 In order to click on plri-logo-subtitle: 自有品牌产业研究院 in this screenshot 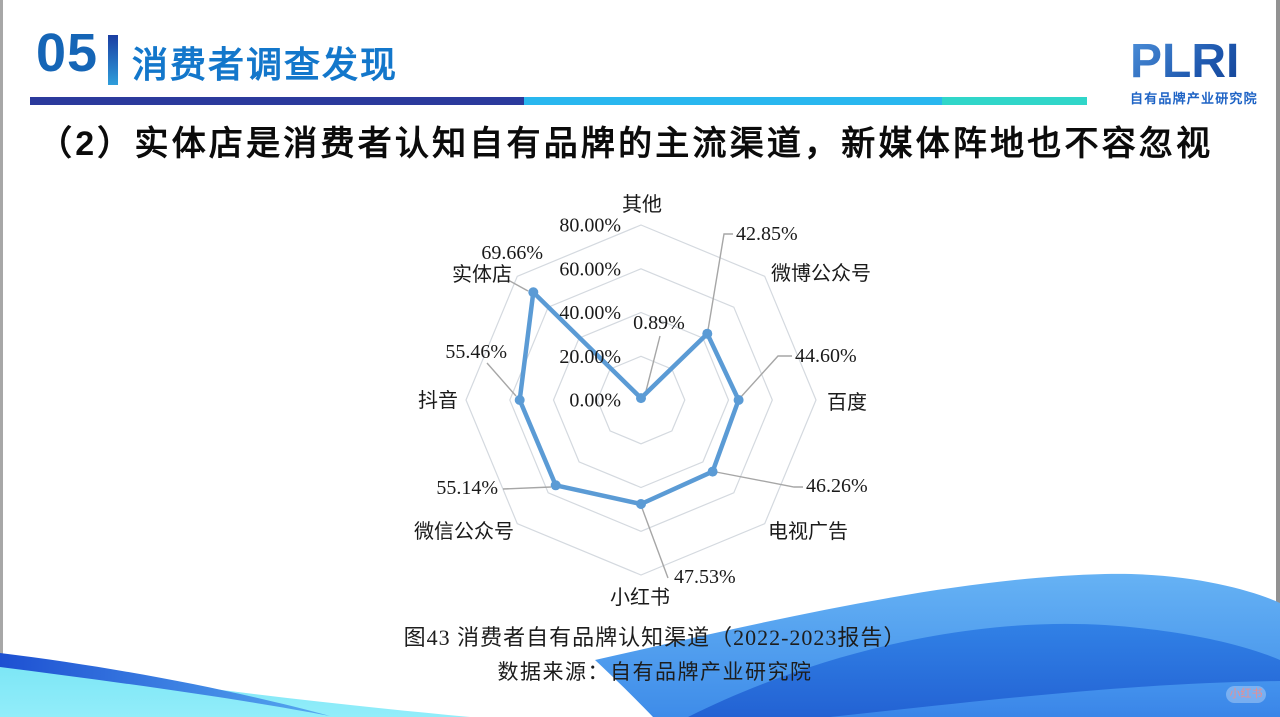, I will do `click(1194, 98)`.